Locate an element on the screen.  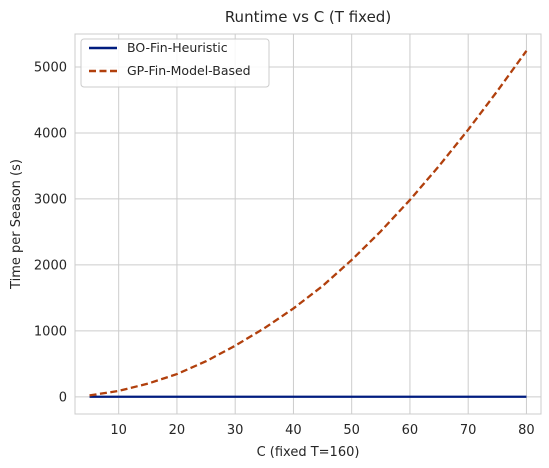
y-tick-label: 4000 is located at coordinates (50, 133).